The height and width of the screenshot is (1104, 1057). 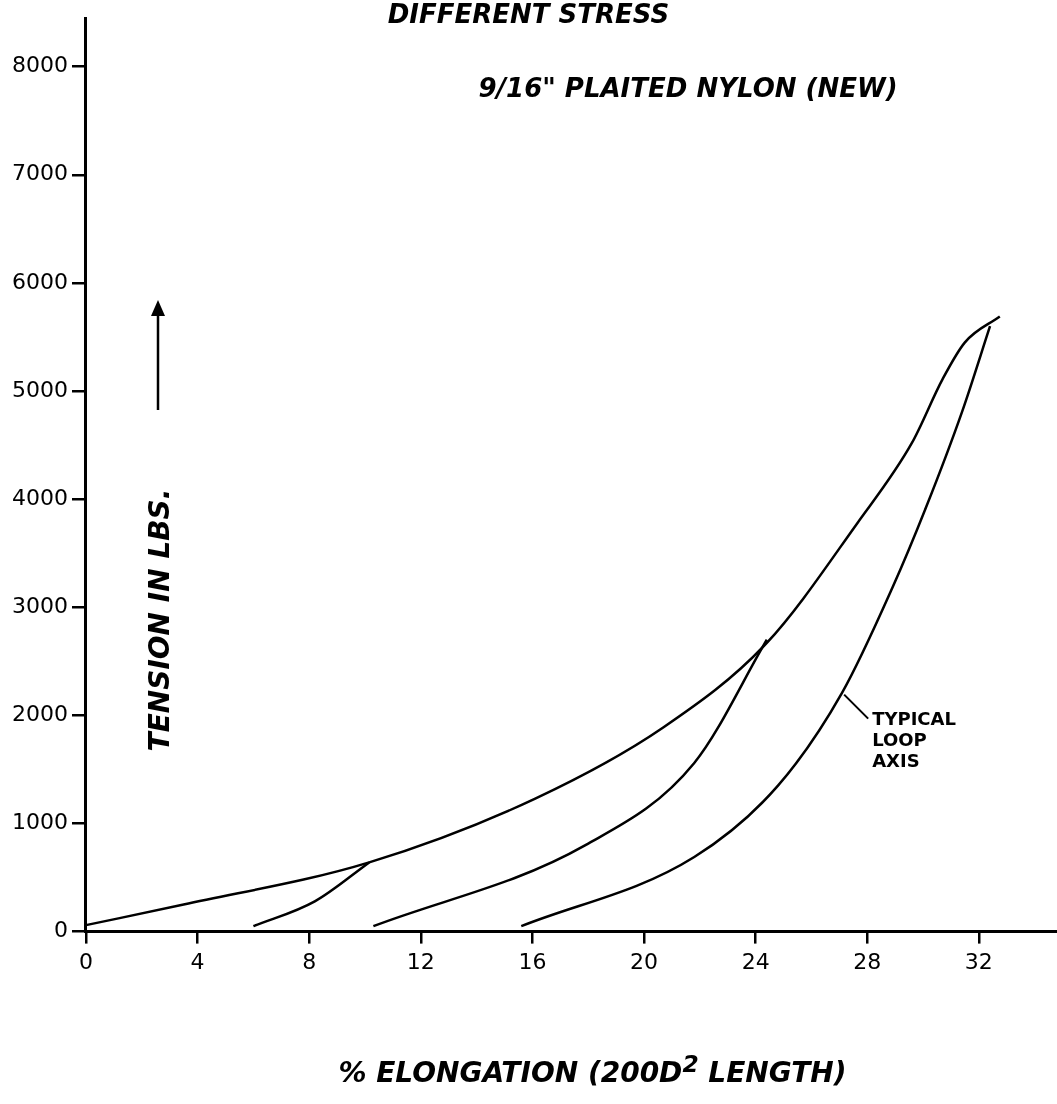 I want to click on y-tick-label: 8000, so click(x=39, y=65).